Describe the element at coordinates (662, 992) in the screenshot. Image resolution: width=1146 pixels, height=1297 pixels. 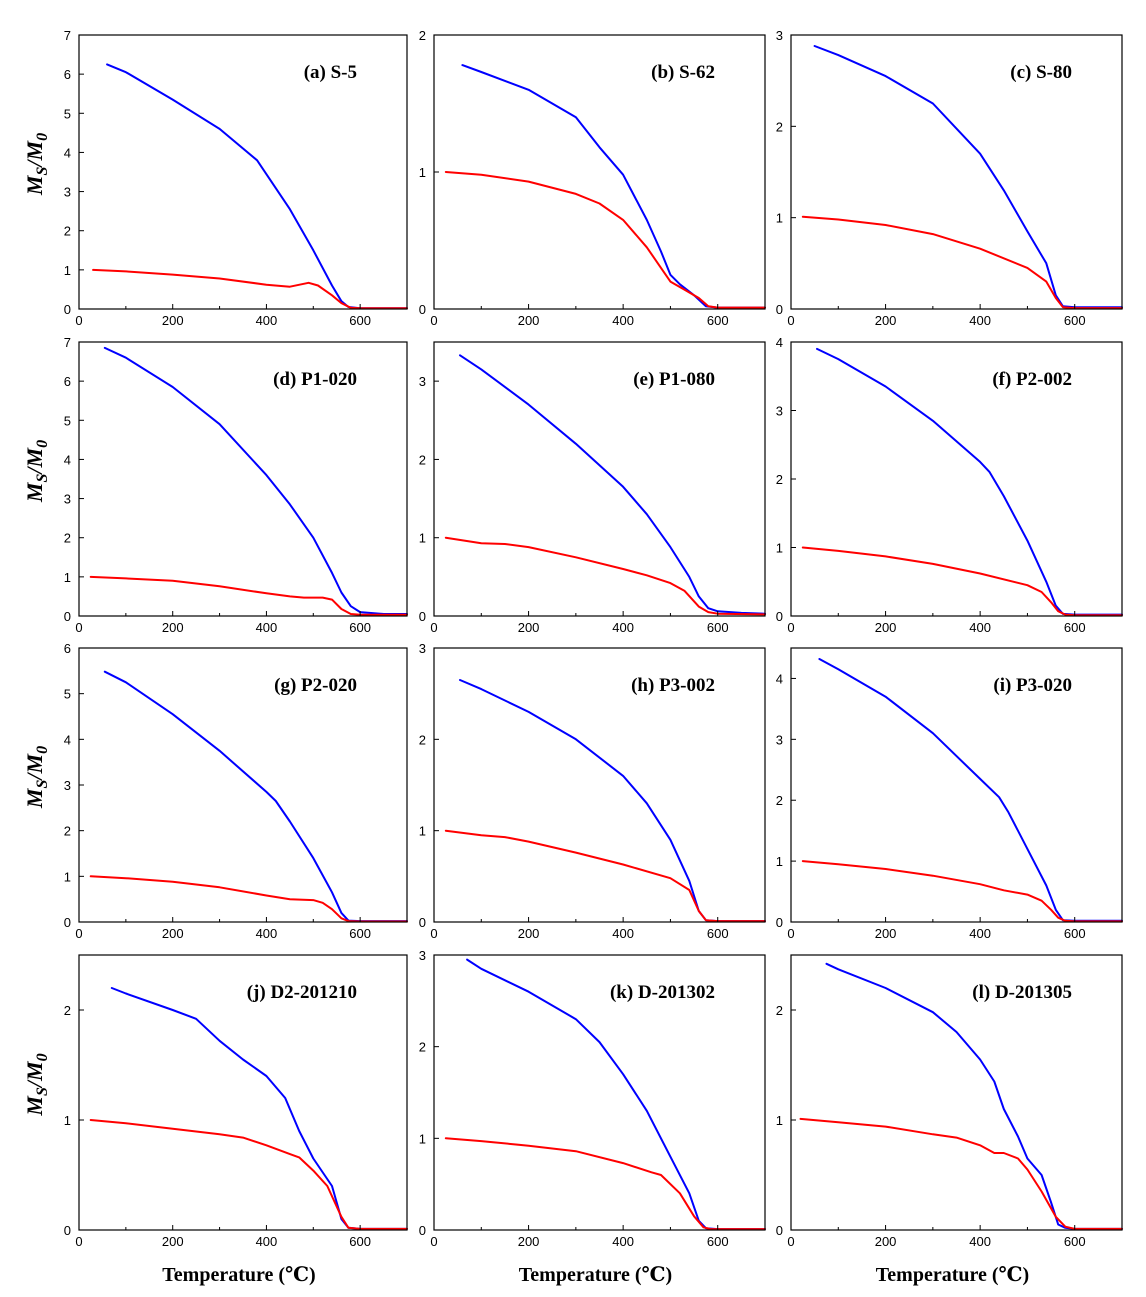
I see `panel-title: (k) D-201302` at that location.